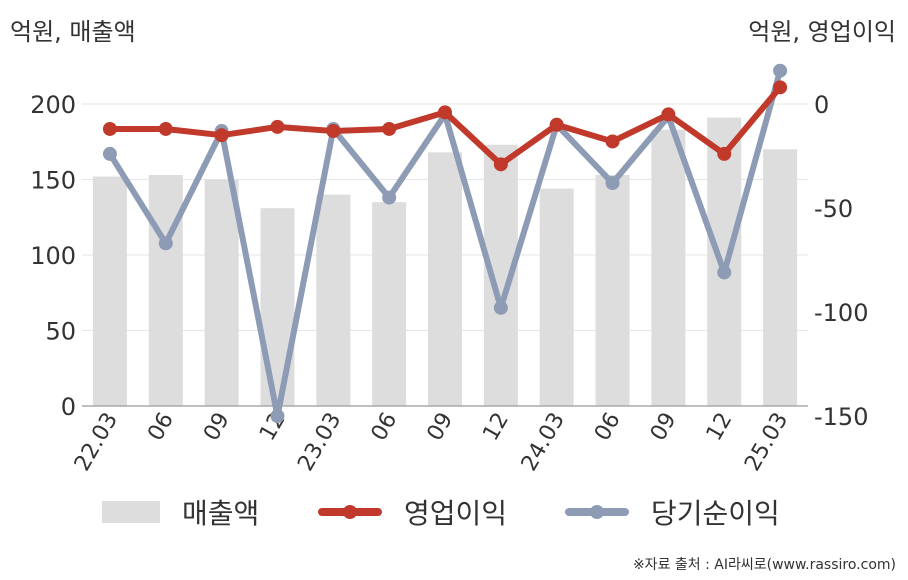 Image resolution: width=908 pixels, height=580 pixels. Describe the element at coordinates (821, 105) in the screenshot. I see `y-right-tick-label: 0` at that location.